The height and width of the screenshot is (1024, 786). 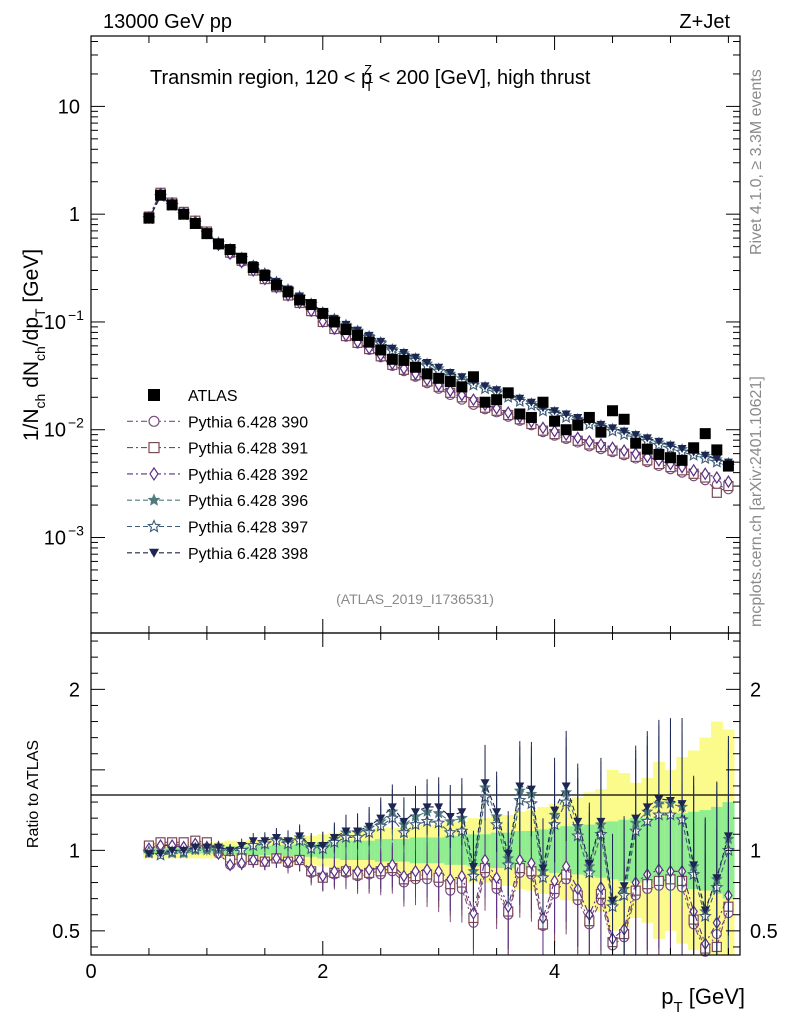 I want to click on main-y-tick-exponent: −1, so click(x=76, y=315).